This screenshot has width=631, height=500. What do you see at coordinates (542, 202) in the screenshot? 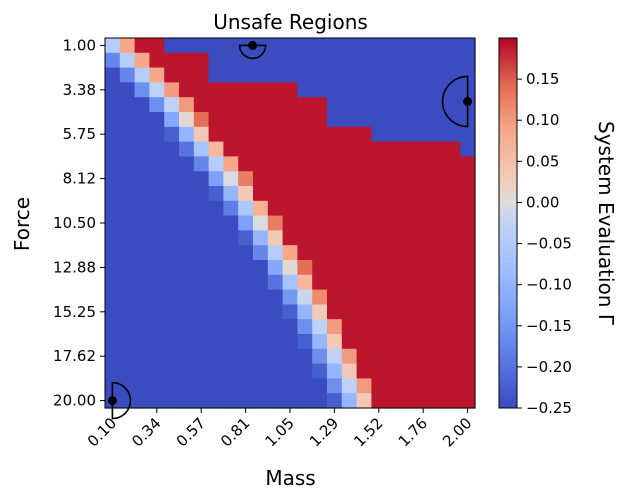
I see `colorbar-tick-label: 0.00` at bounding box center [542, 202].